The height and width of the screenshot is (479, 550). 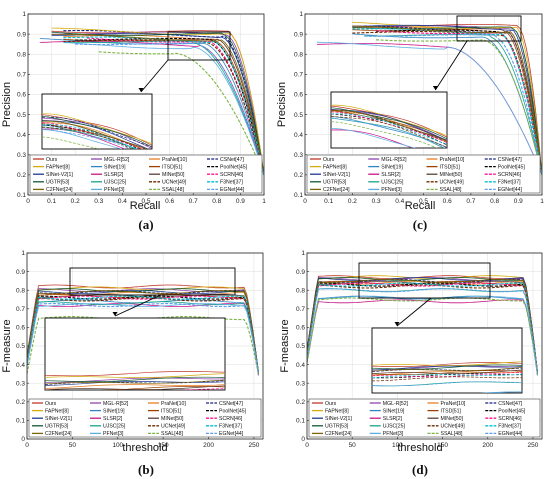 I want to click on x-tick-label: 100, so click(x=397, y=445).